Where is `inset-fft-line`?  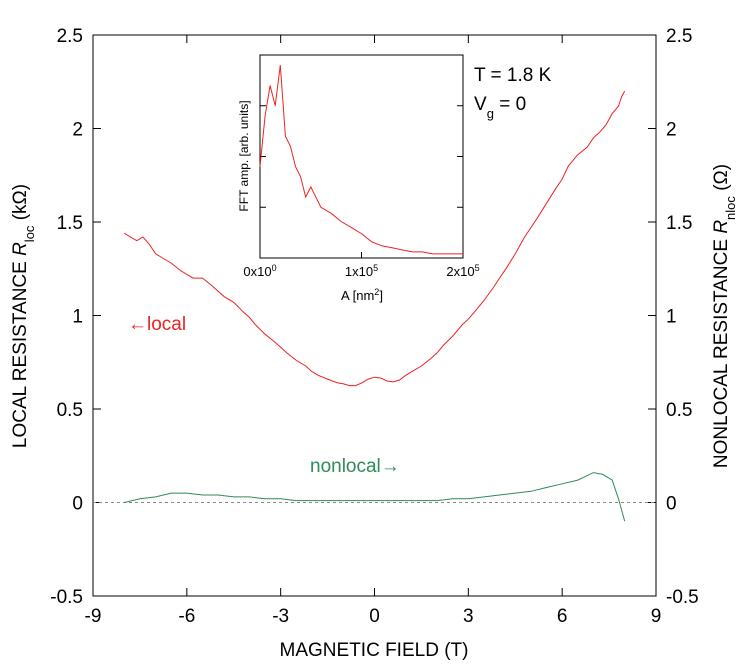
inset-fft-line is located at coordinates (361, 160).